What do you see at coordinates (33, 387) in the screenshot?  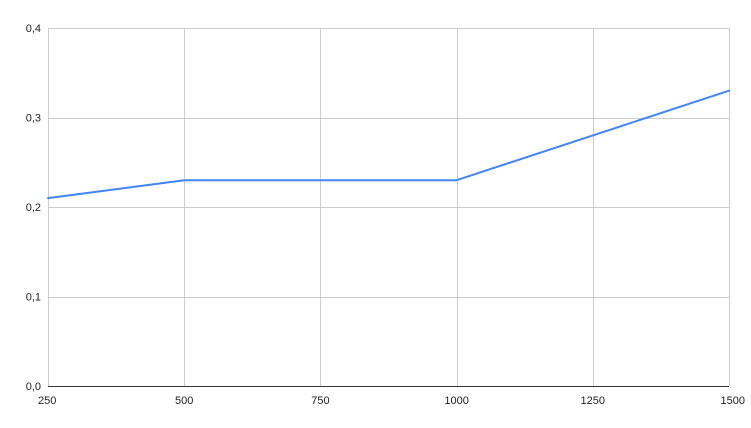 I see `y-tick-label: 0,0` at bounding box center [33, 387].